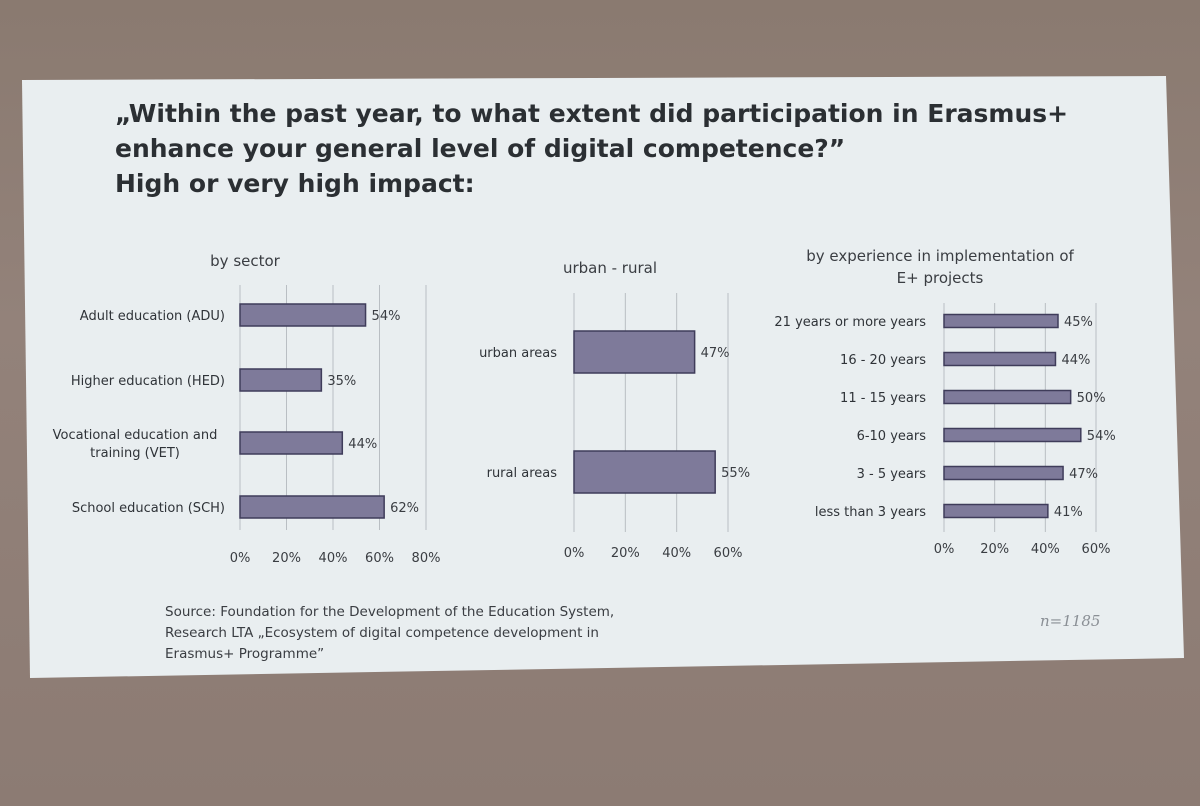 The width and height of the screenshot is (1200, 806). Describe the element at coordinates (426, 558) in the screenshot. I see `tick-label: 80%` at that location.